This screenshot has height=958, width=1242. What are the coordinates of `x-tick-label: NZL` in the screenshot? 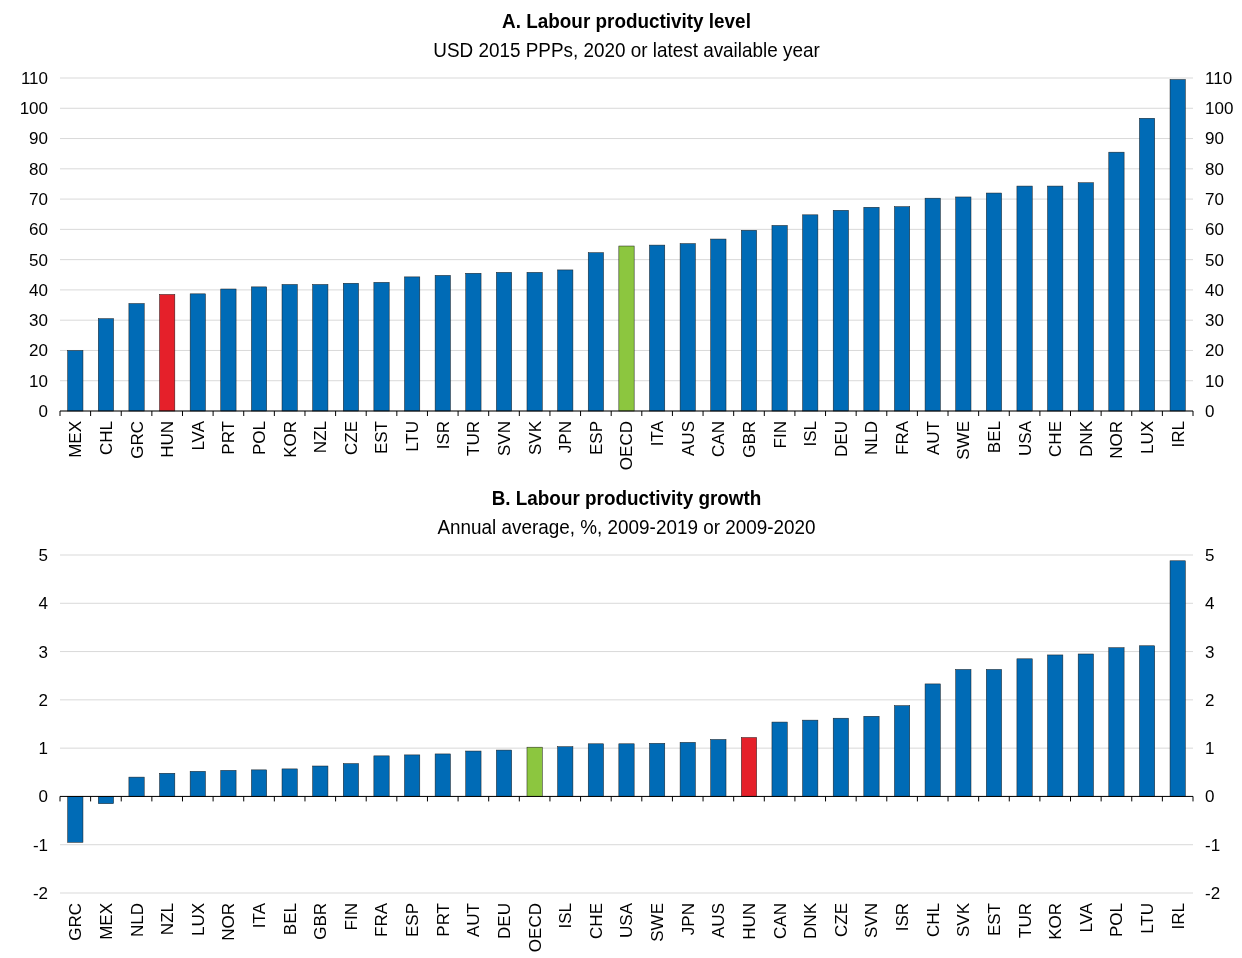 It's located at (321, 437).